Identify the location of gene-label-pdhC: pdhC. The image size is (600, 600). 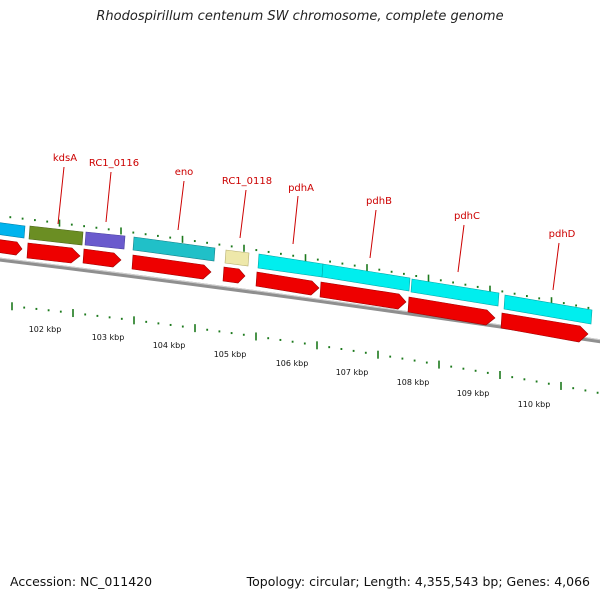
(467, 216).